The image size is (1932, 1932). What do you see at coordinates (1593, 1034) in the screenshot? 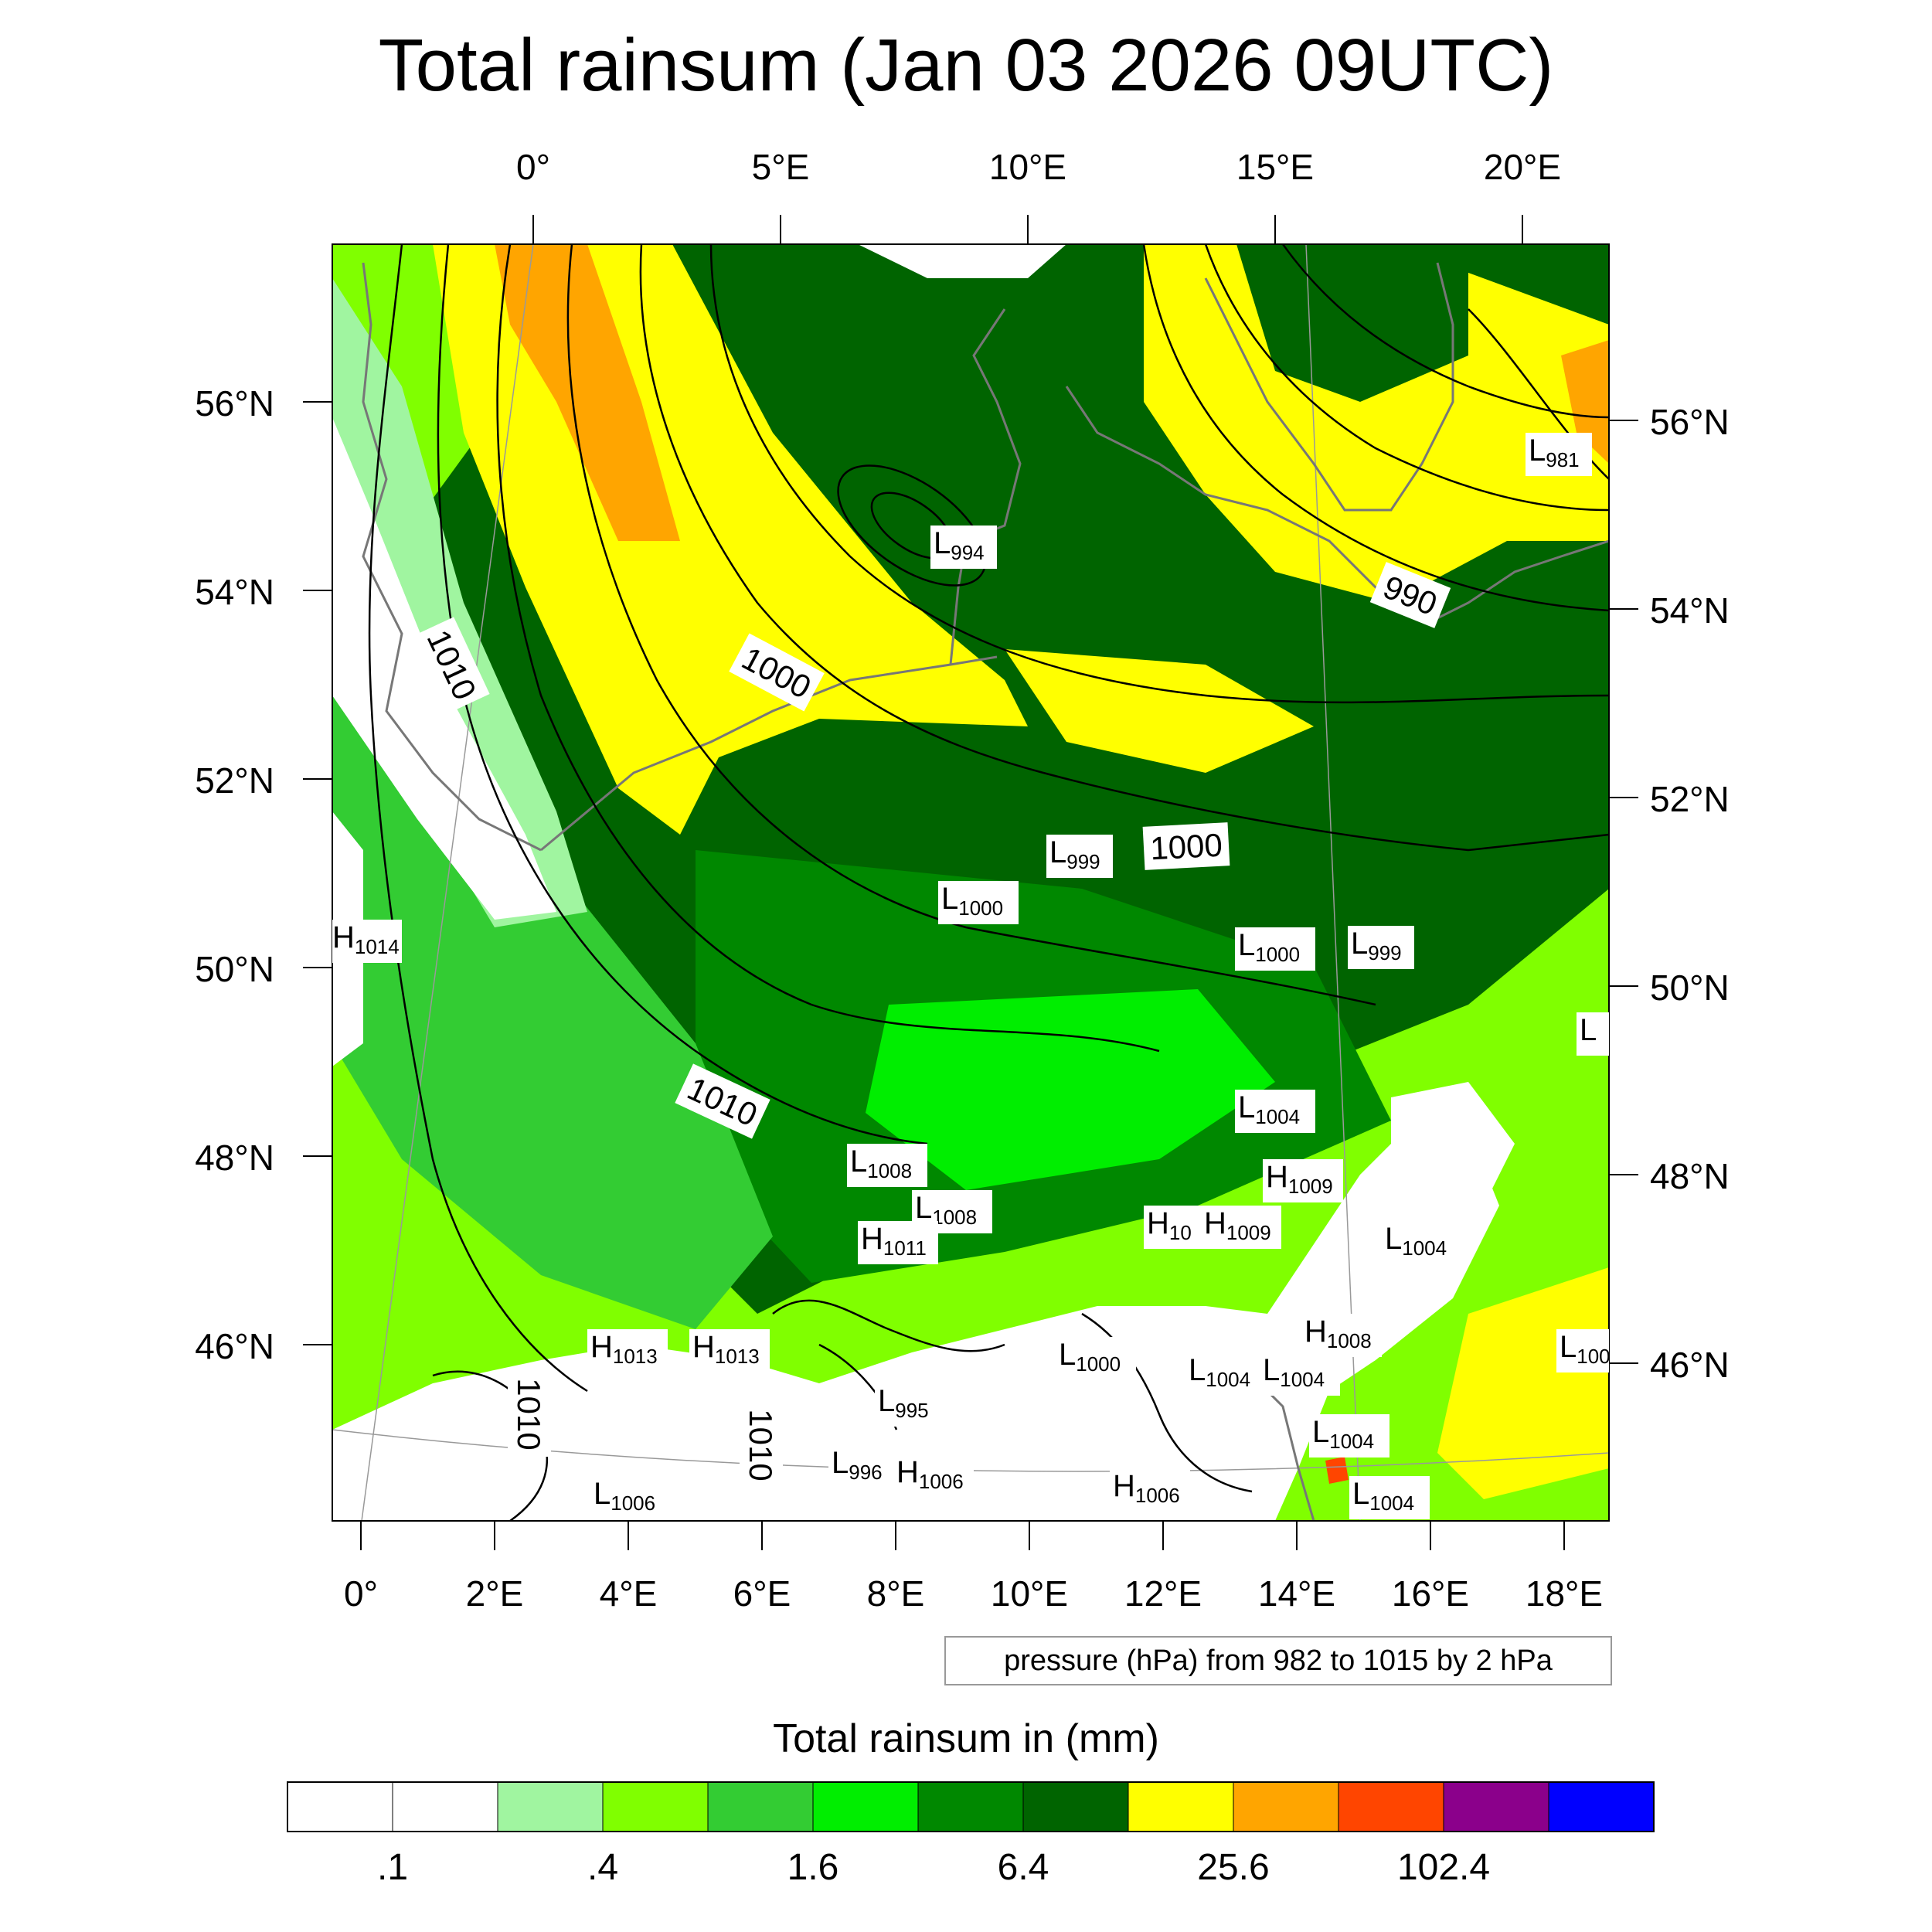
I see `pressure-center: L` at bounding box center [1593, 1034].